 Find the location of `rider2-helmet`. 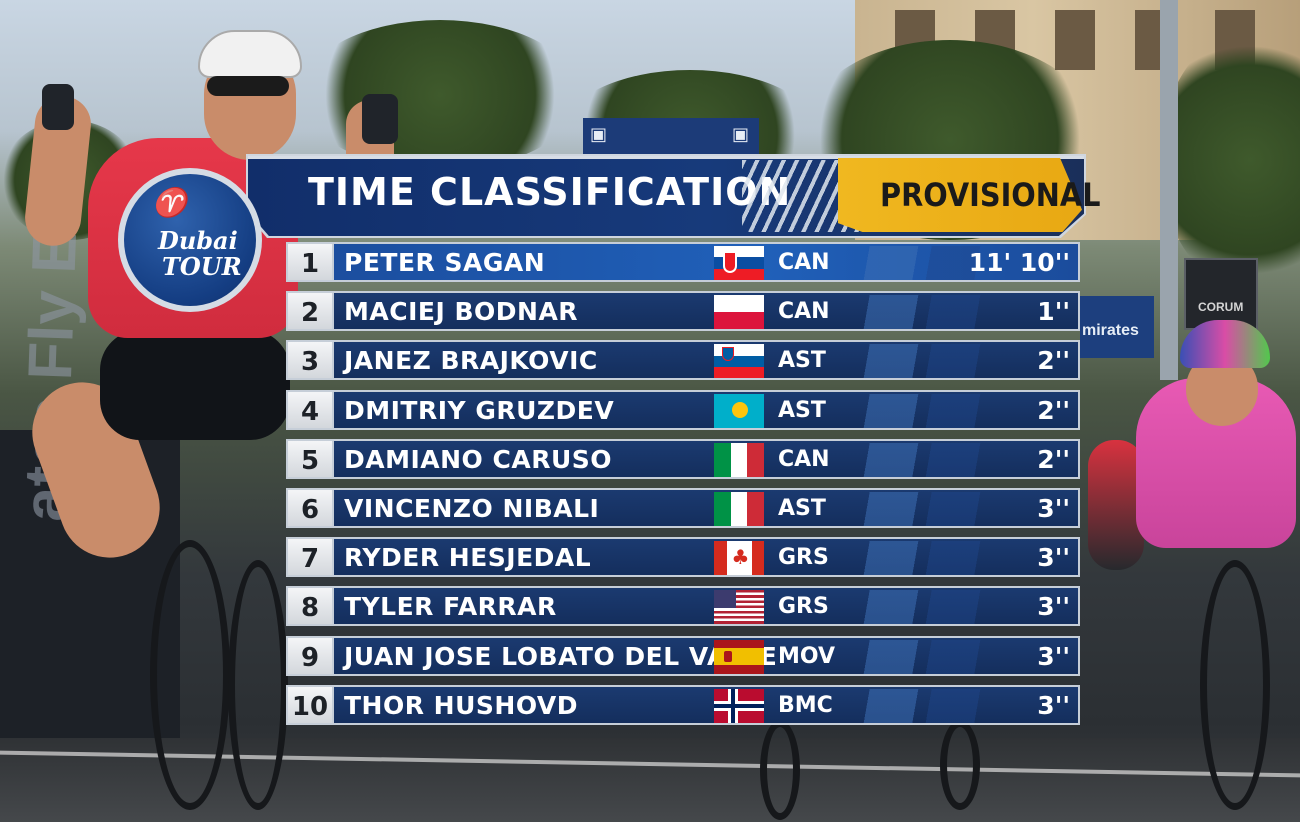

rider2-helmet is located at coordinates (1225, 344).